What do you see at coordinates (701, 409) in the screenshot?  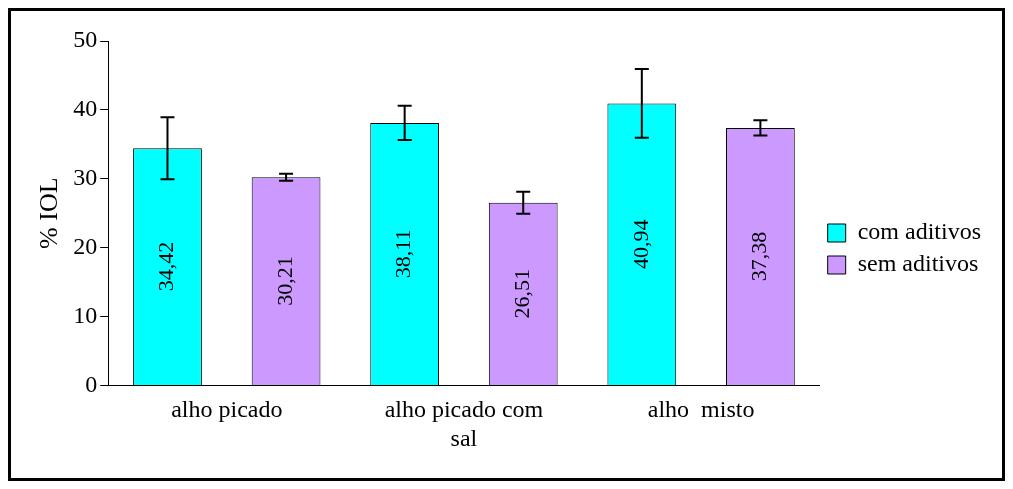 I see `x-tick-label: alho misto` at bounding box center [701, 409].